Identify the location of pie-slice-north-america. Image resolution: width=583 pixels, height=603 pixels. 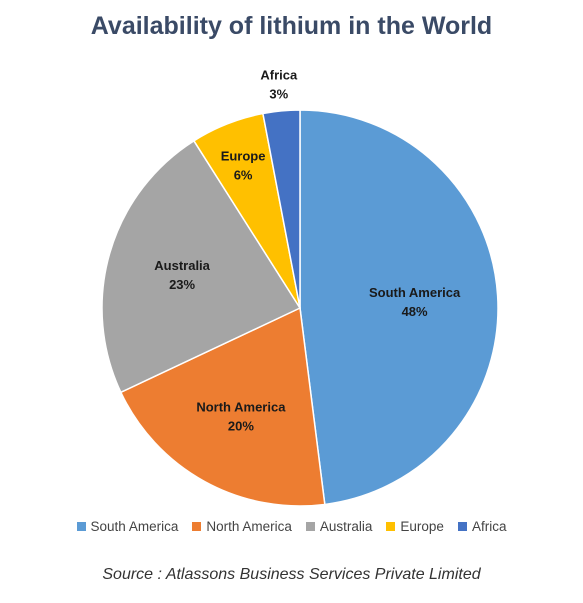
(222, 406).